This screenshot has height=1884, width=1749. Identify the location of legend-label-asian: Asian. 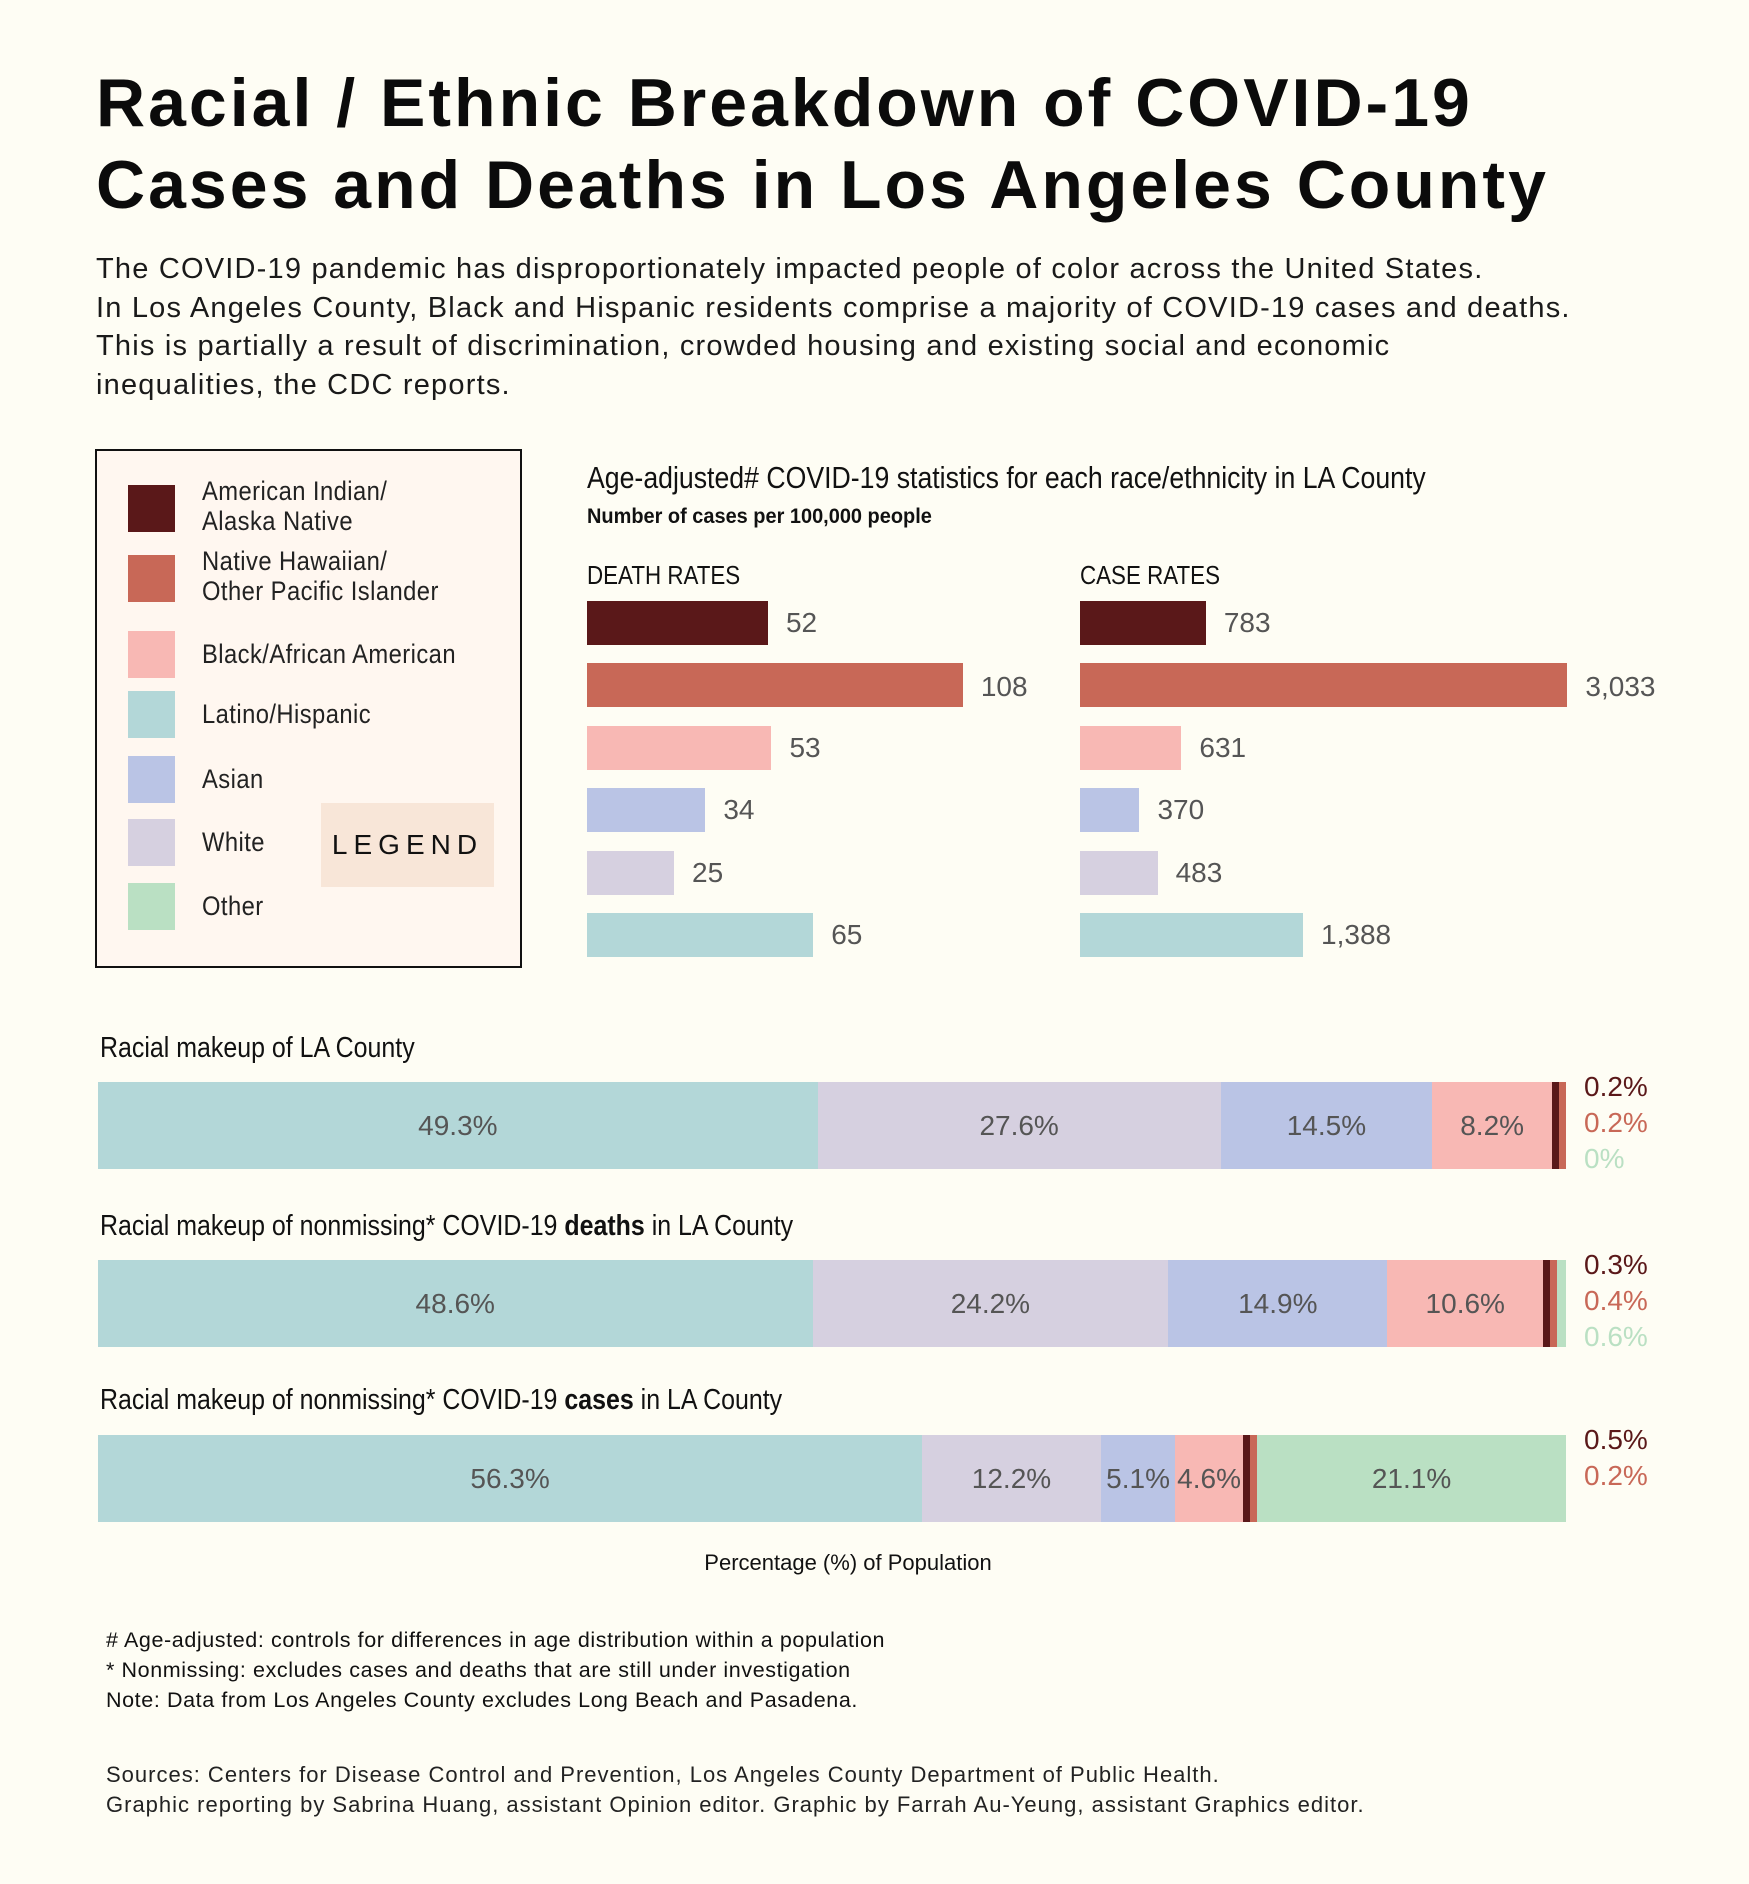
(233, 779).